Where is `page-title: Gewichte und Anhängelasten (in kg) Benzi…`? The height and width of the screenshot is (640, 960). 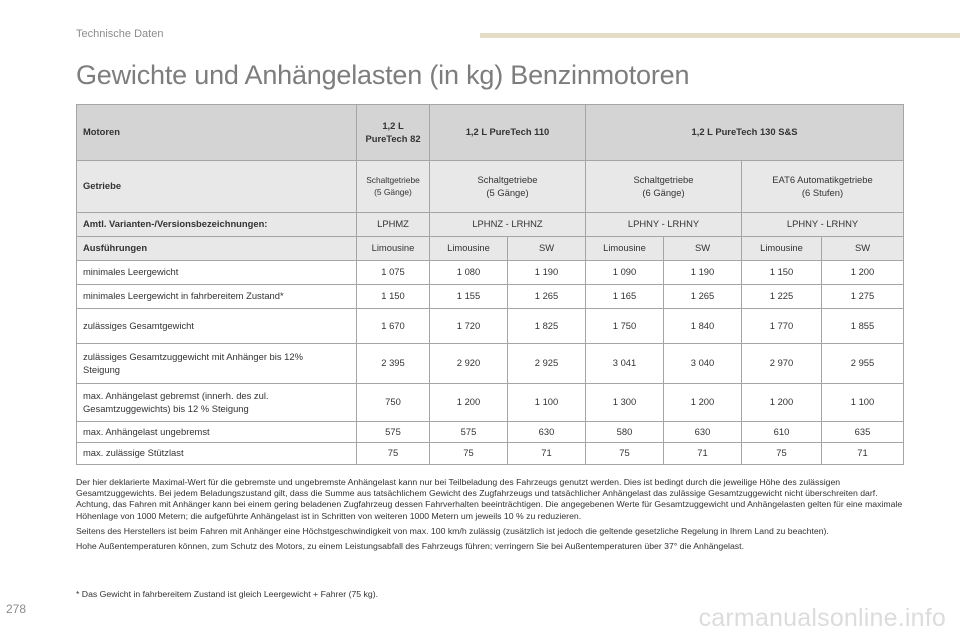 page-title: Gewichte und Anhängelasten (in kg) Benzi… is located at coordinates (383, 75).